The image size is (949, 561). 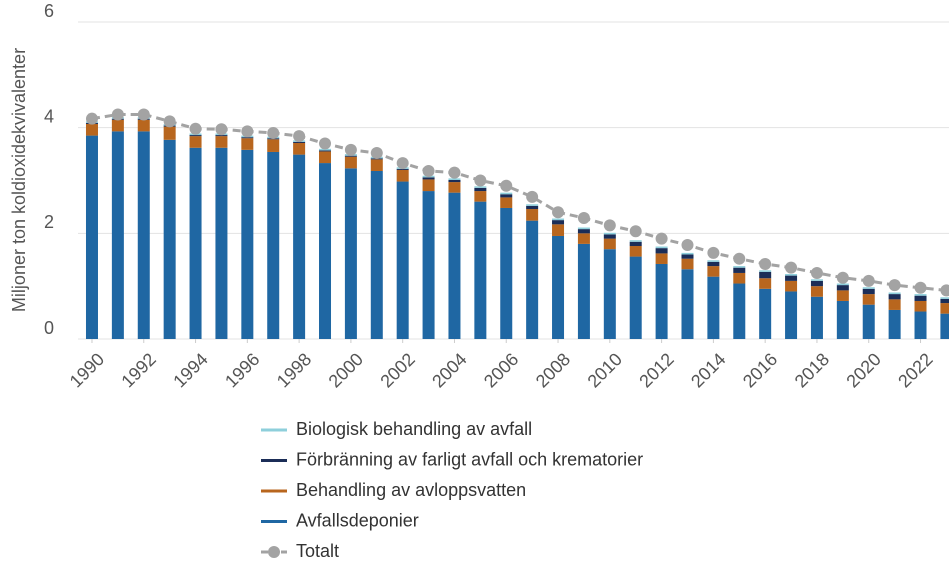 I want to click on legend-label: Behandling av avloppsvatten, so click(x=411, y=490).